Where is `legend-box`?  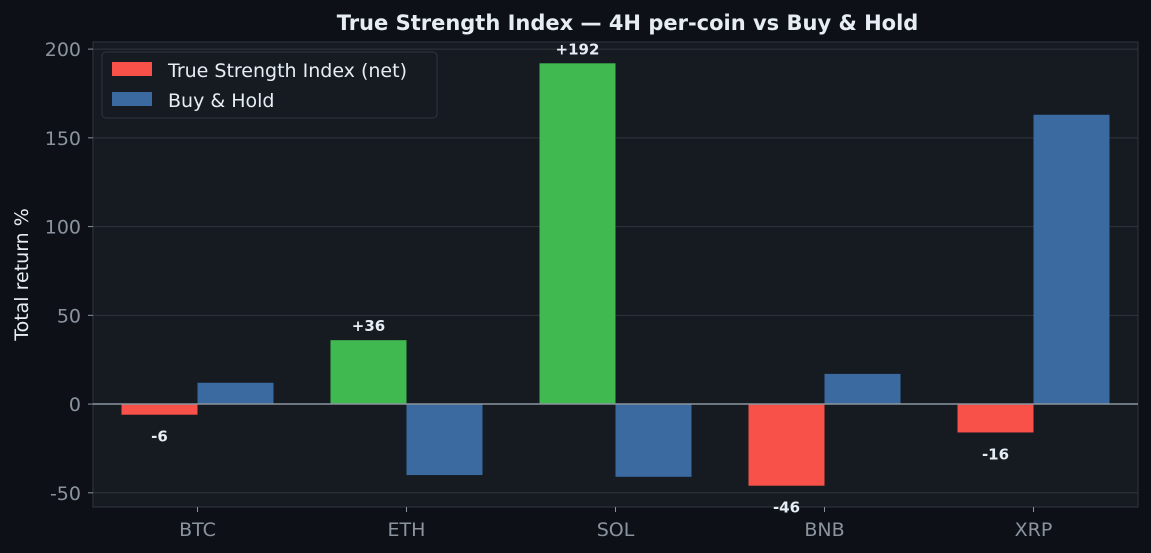 legend-box is located at coordinates (269, 85).